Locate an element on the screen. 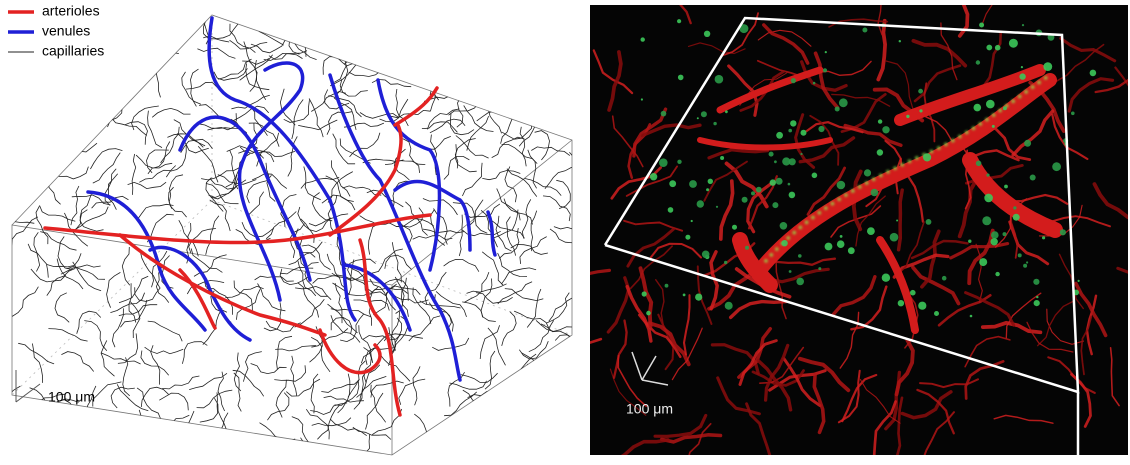  arteriole is located at coordinates (380, 327).